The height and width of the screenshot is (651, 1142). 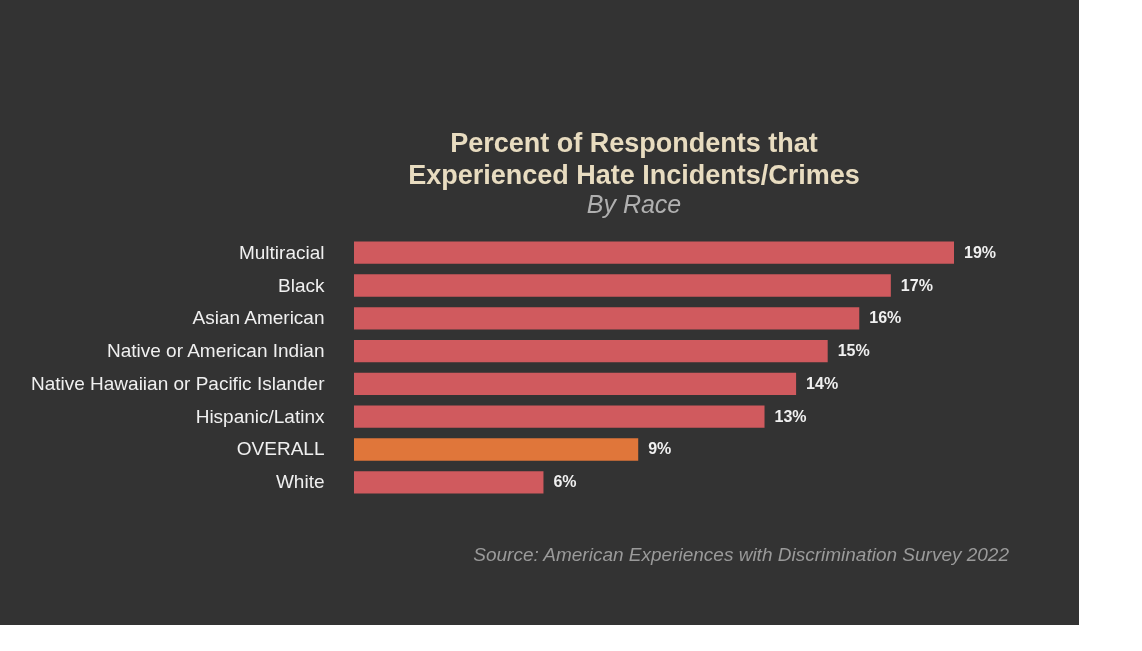 I want to click on data-label: 16%, so click(x=885, y=318).